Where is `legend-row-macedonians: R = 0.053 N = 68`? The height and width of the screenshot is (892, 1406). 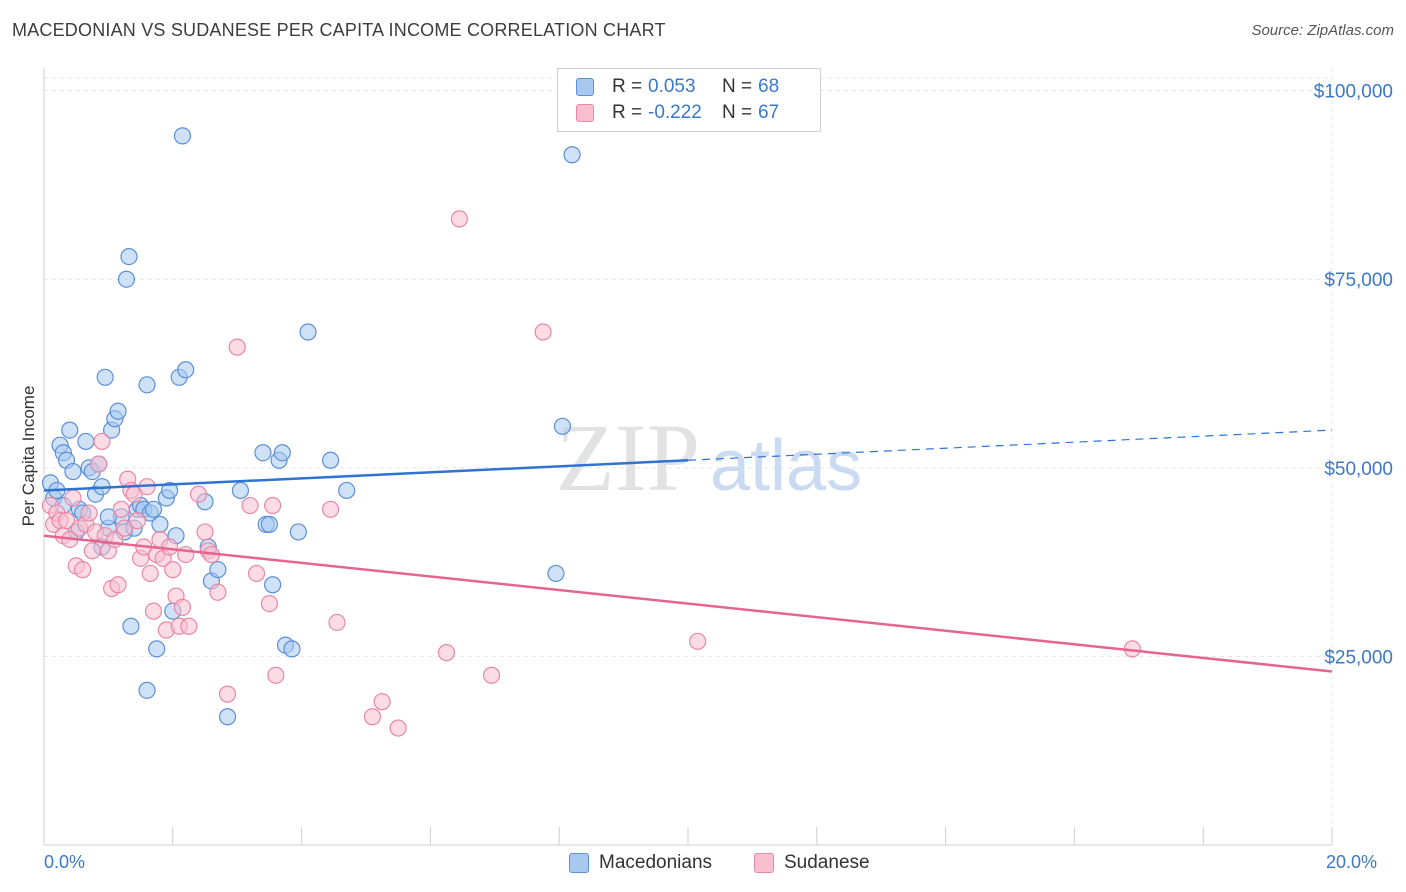 legend-row-macedonians: R = 0.053 N = 68 is located at coordinates (677, 87).